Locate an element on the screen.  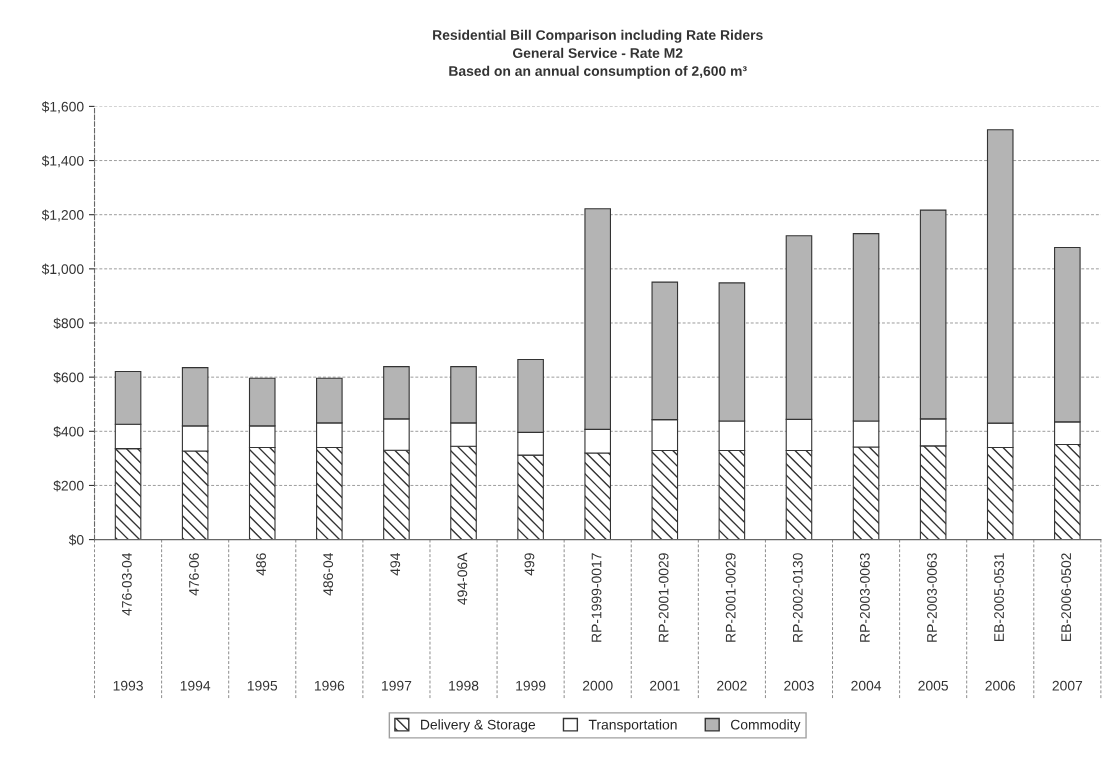
y-tick-label: $800 is located at coordinates (68, 323).